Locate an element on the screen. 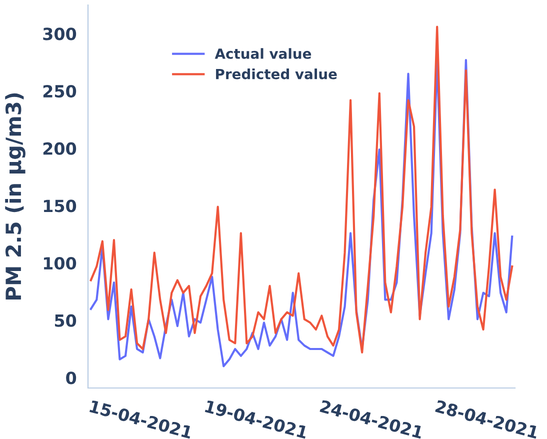  y-tick-label: 250 is located at coordinates (59, 91).